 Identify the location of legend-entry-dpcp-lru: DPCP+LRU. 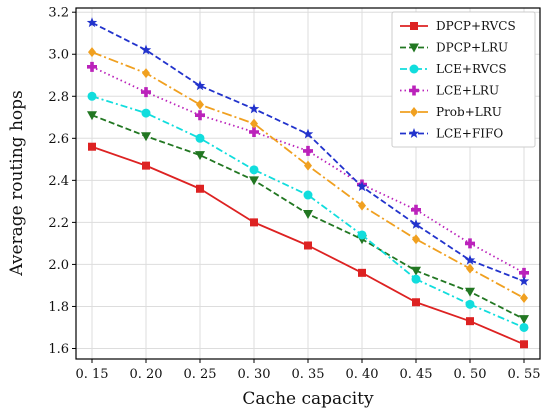
(454, 48).